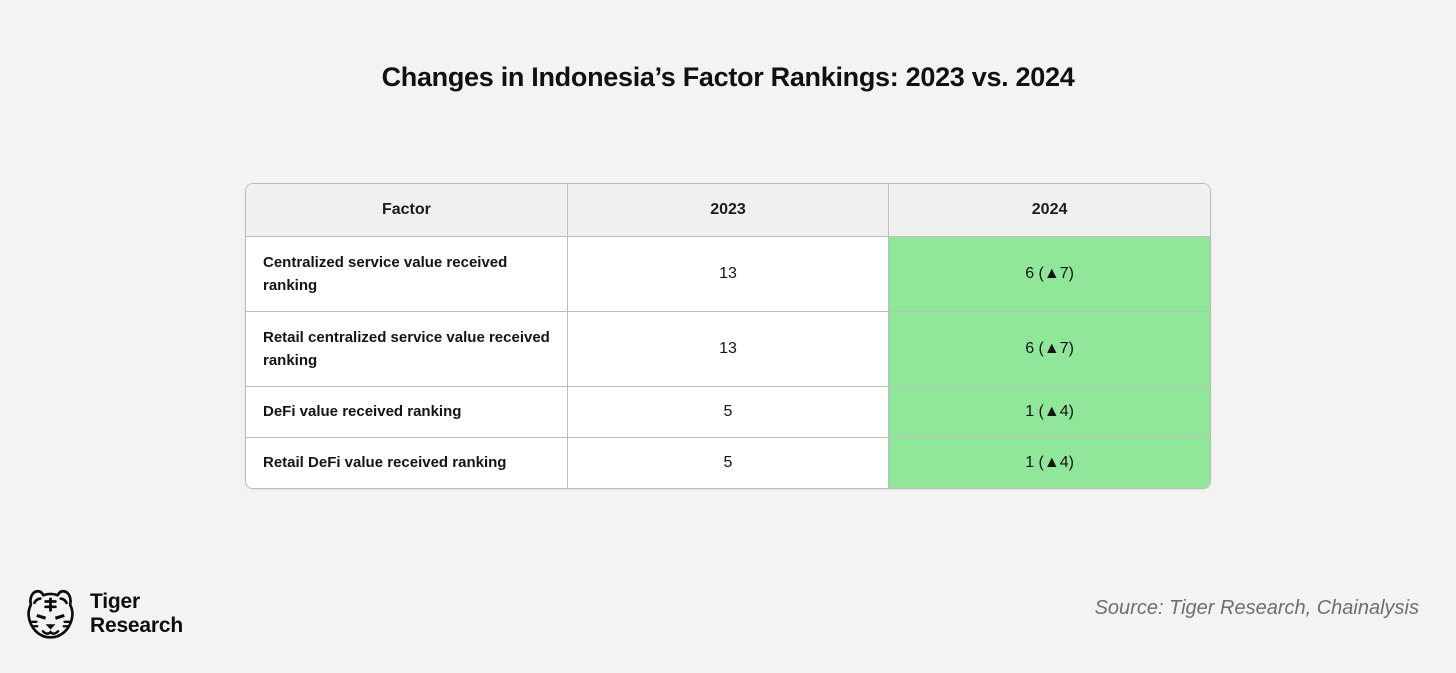 This screenshot has height=673, width=1456. I want to click on table-header-row: Factor 2023 2024, so click(728, 210).